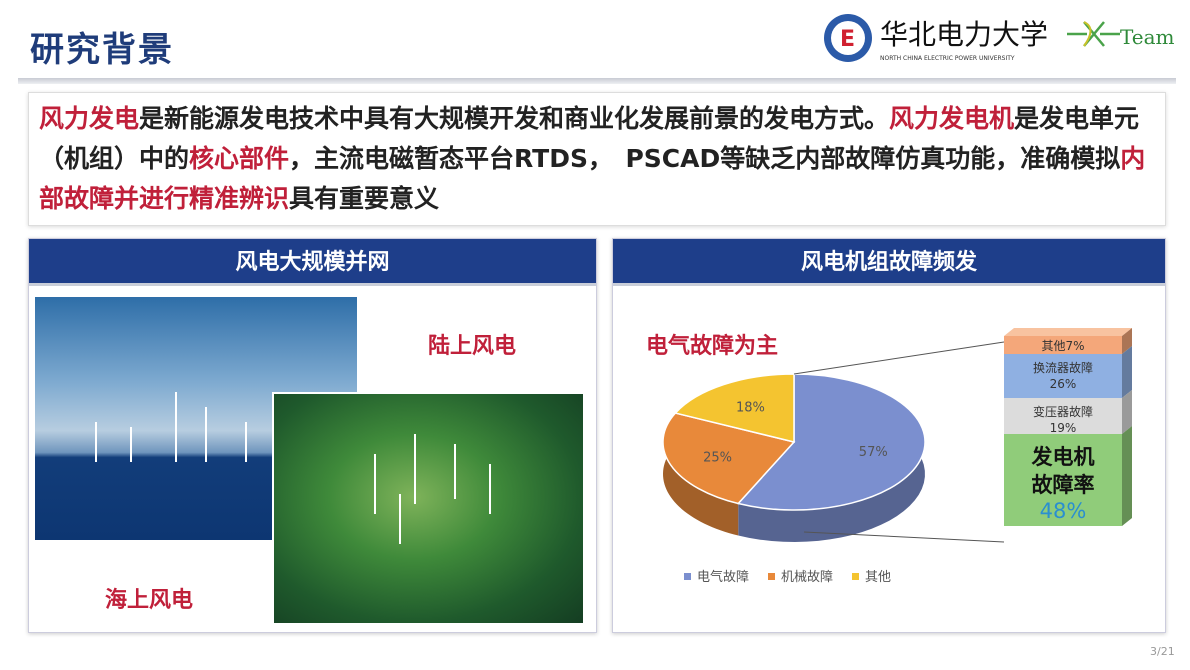 The image size is (1190, 670). What do you see at coordinates (712, 346) in the screenshot?
I see `chart-subtitle: 电气故障为主` at bounding box center [712, 346].